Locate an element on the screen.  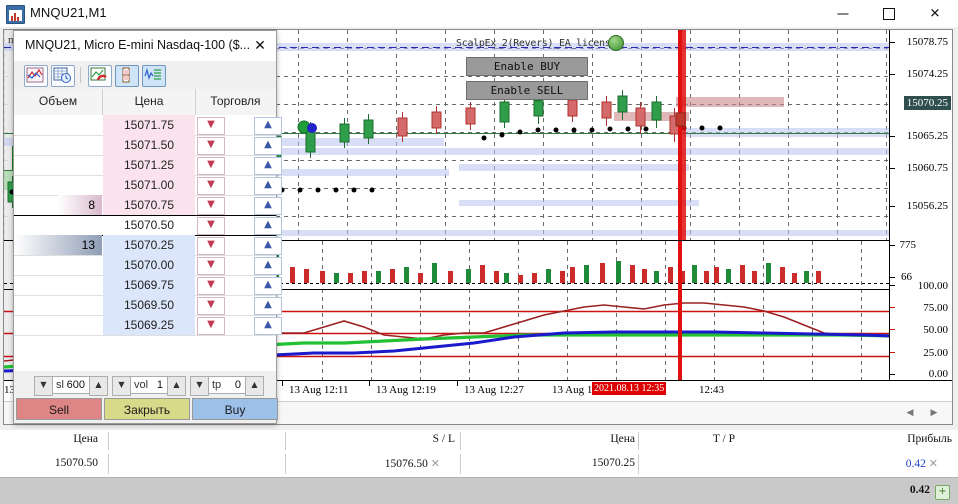
volume-bar is located at coordinates (58, 245).